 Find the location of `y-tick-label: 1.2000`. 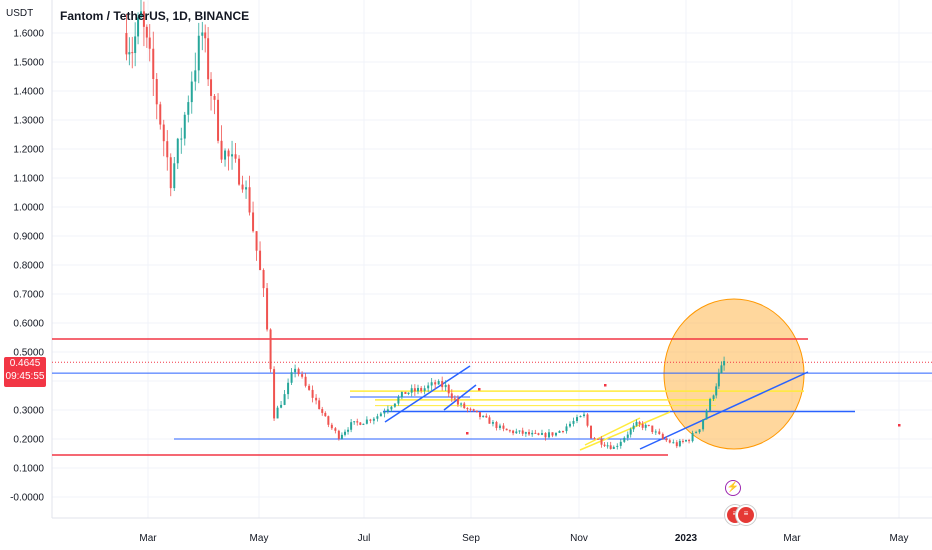

y-tick-label: 1.2000 is located at coordinates (28, 150).